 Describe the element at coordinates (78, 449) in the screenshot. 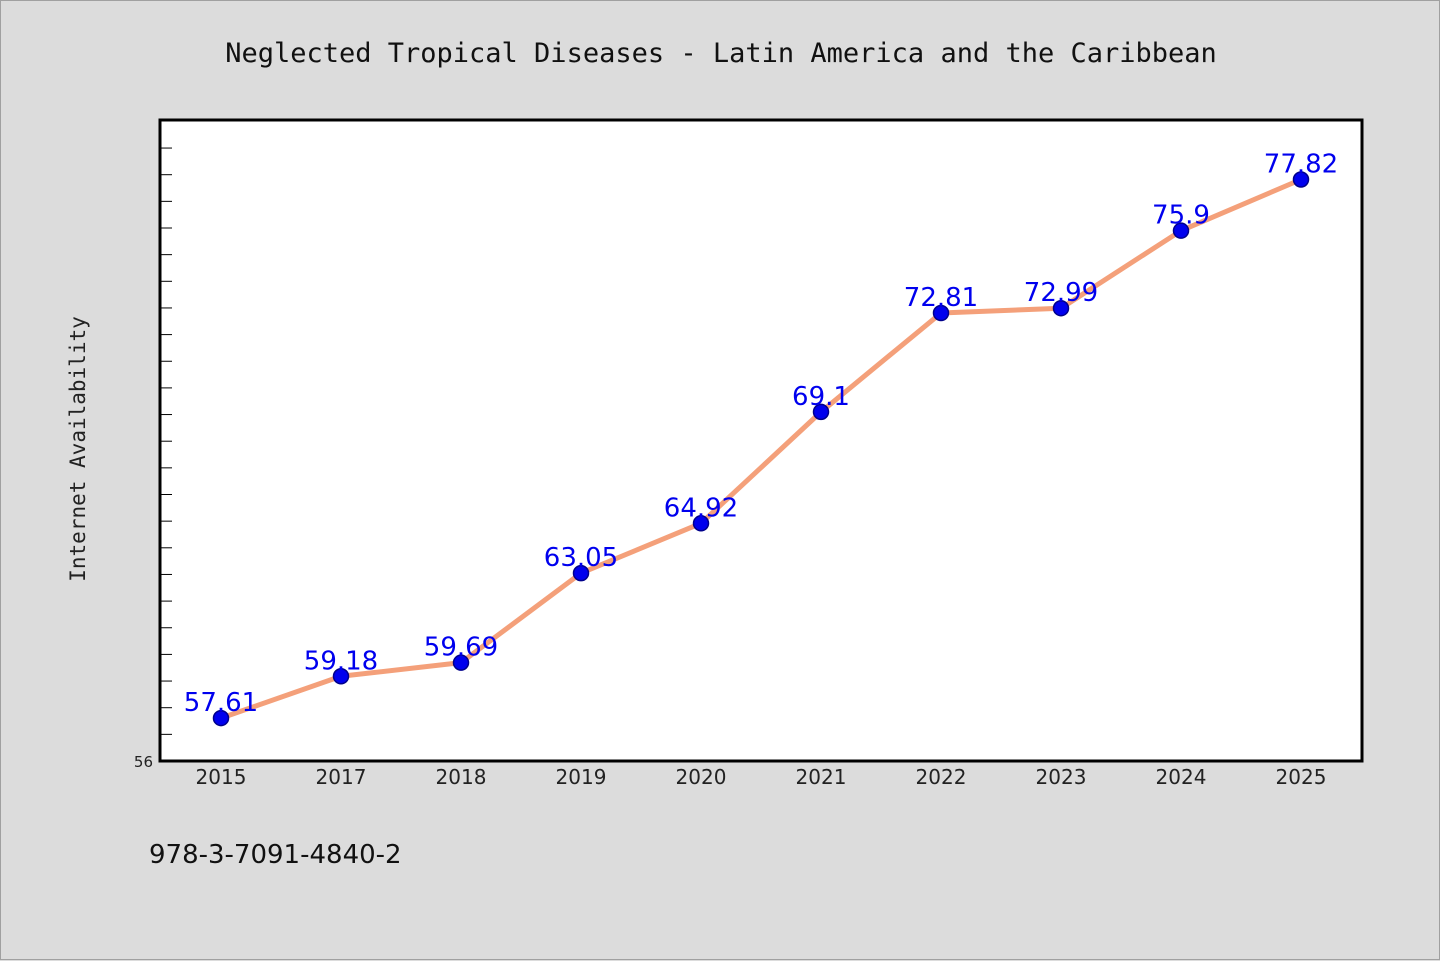

I see `y-axis-label: Internet Availability` at that location.